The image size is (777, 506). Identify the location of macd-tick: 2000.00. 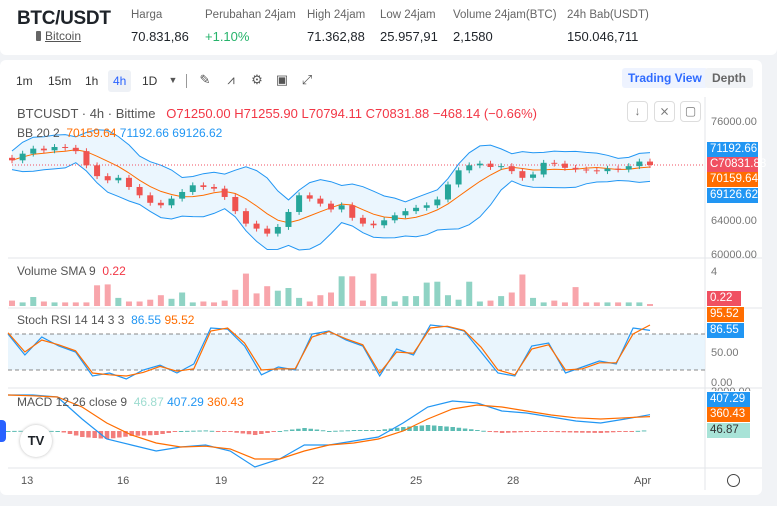
(731, 388).